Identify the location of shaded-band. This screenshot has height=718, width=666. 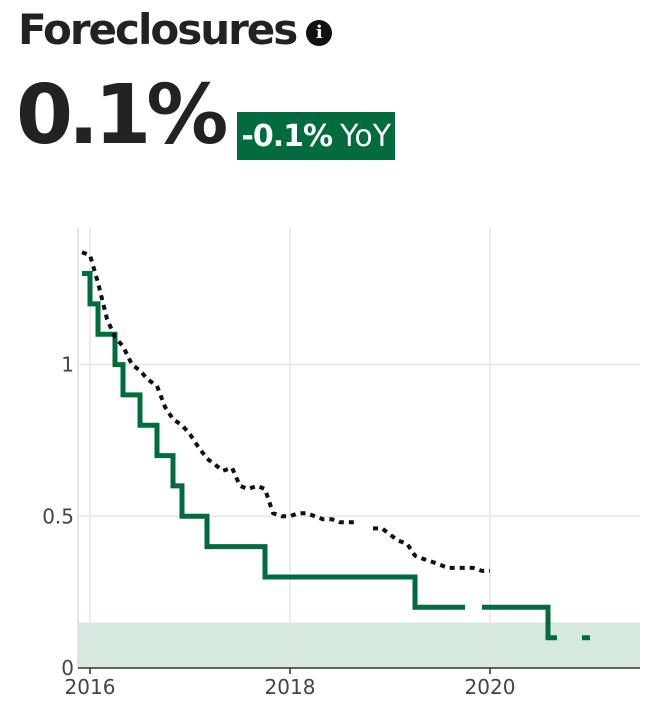
(359, 645).